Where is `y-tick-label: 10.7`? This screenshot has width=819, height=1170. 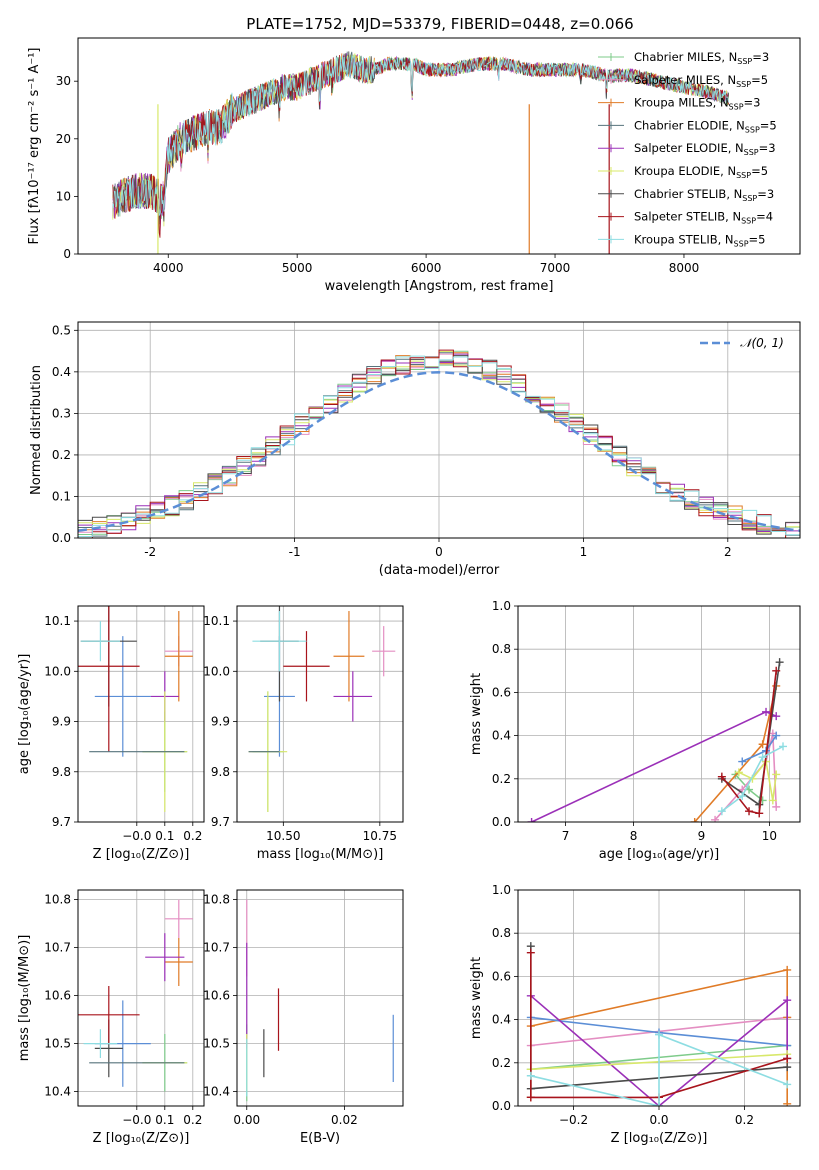 y-tick-label: 10.7 is located at coordinates (216, 948).